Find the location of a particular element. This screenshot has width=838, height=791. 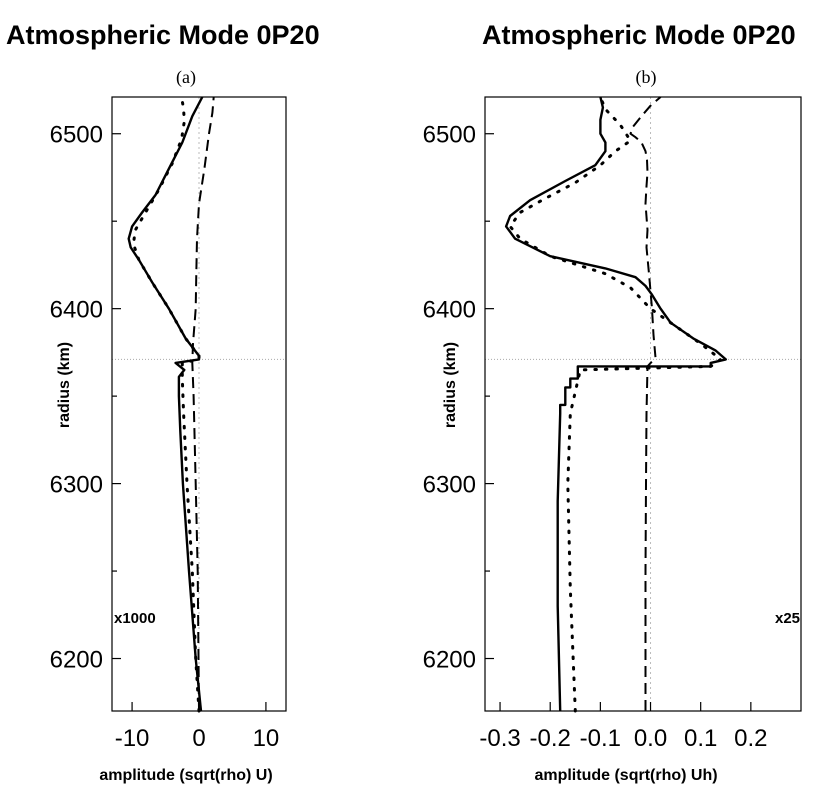

x-tick-label: -0.1 is located at coordinates (600, 738).